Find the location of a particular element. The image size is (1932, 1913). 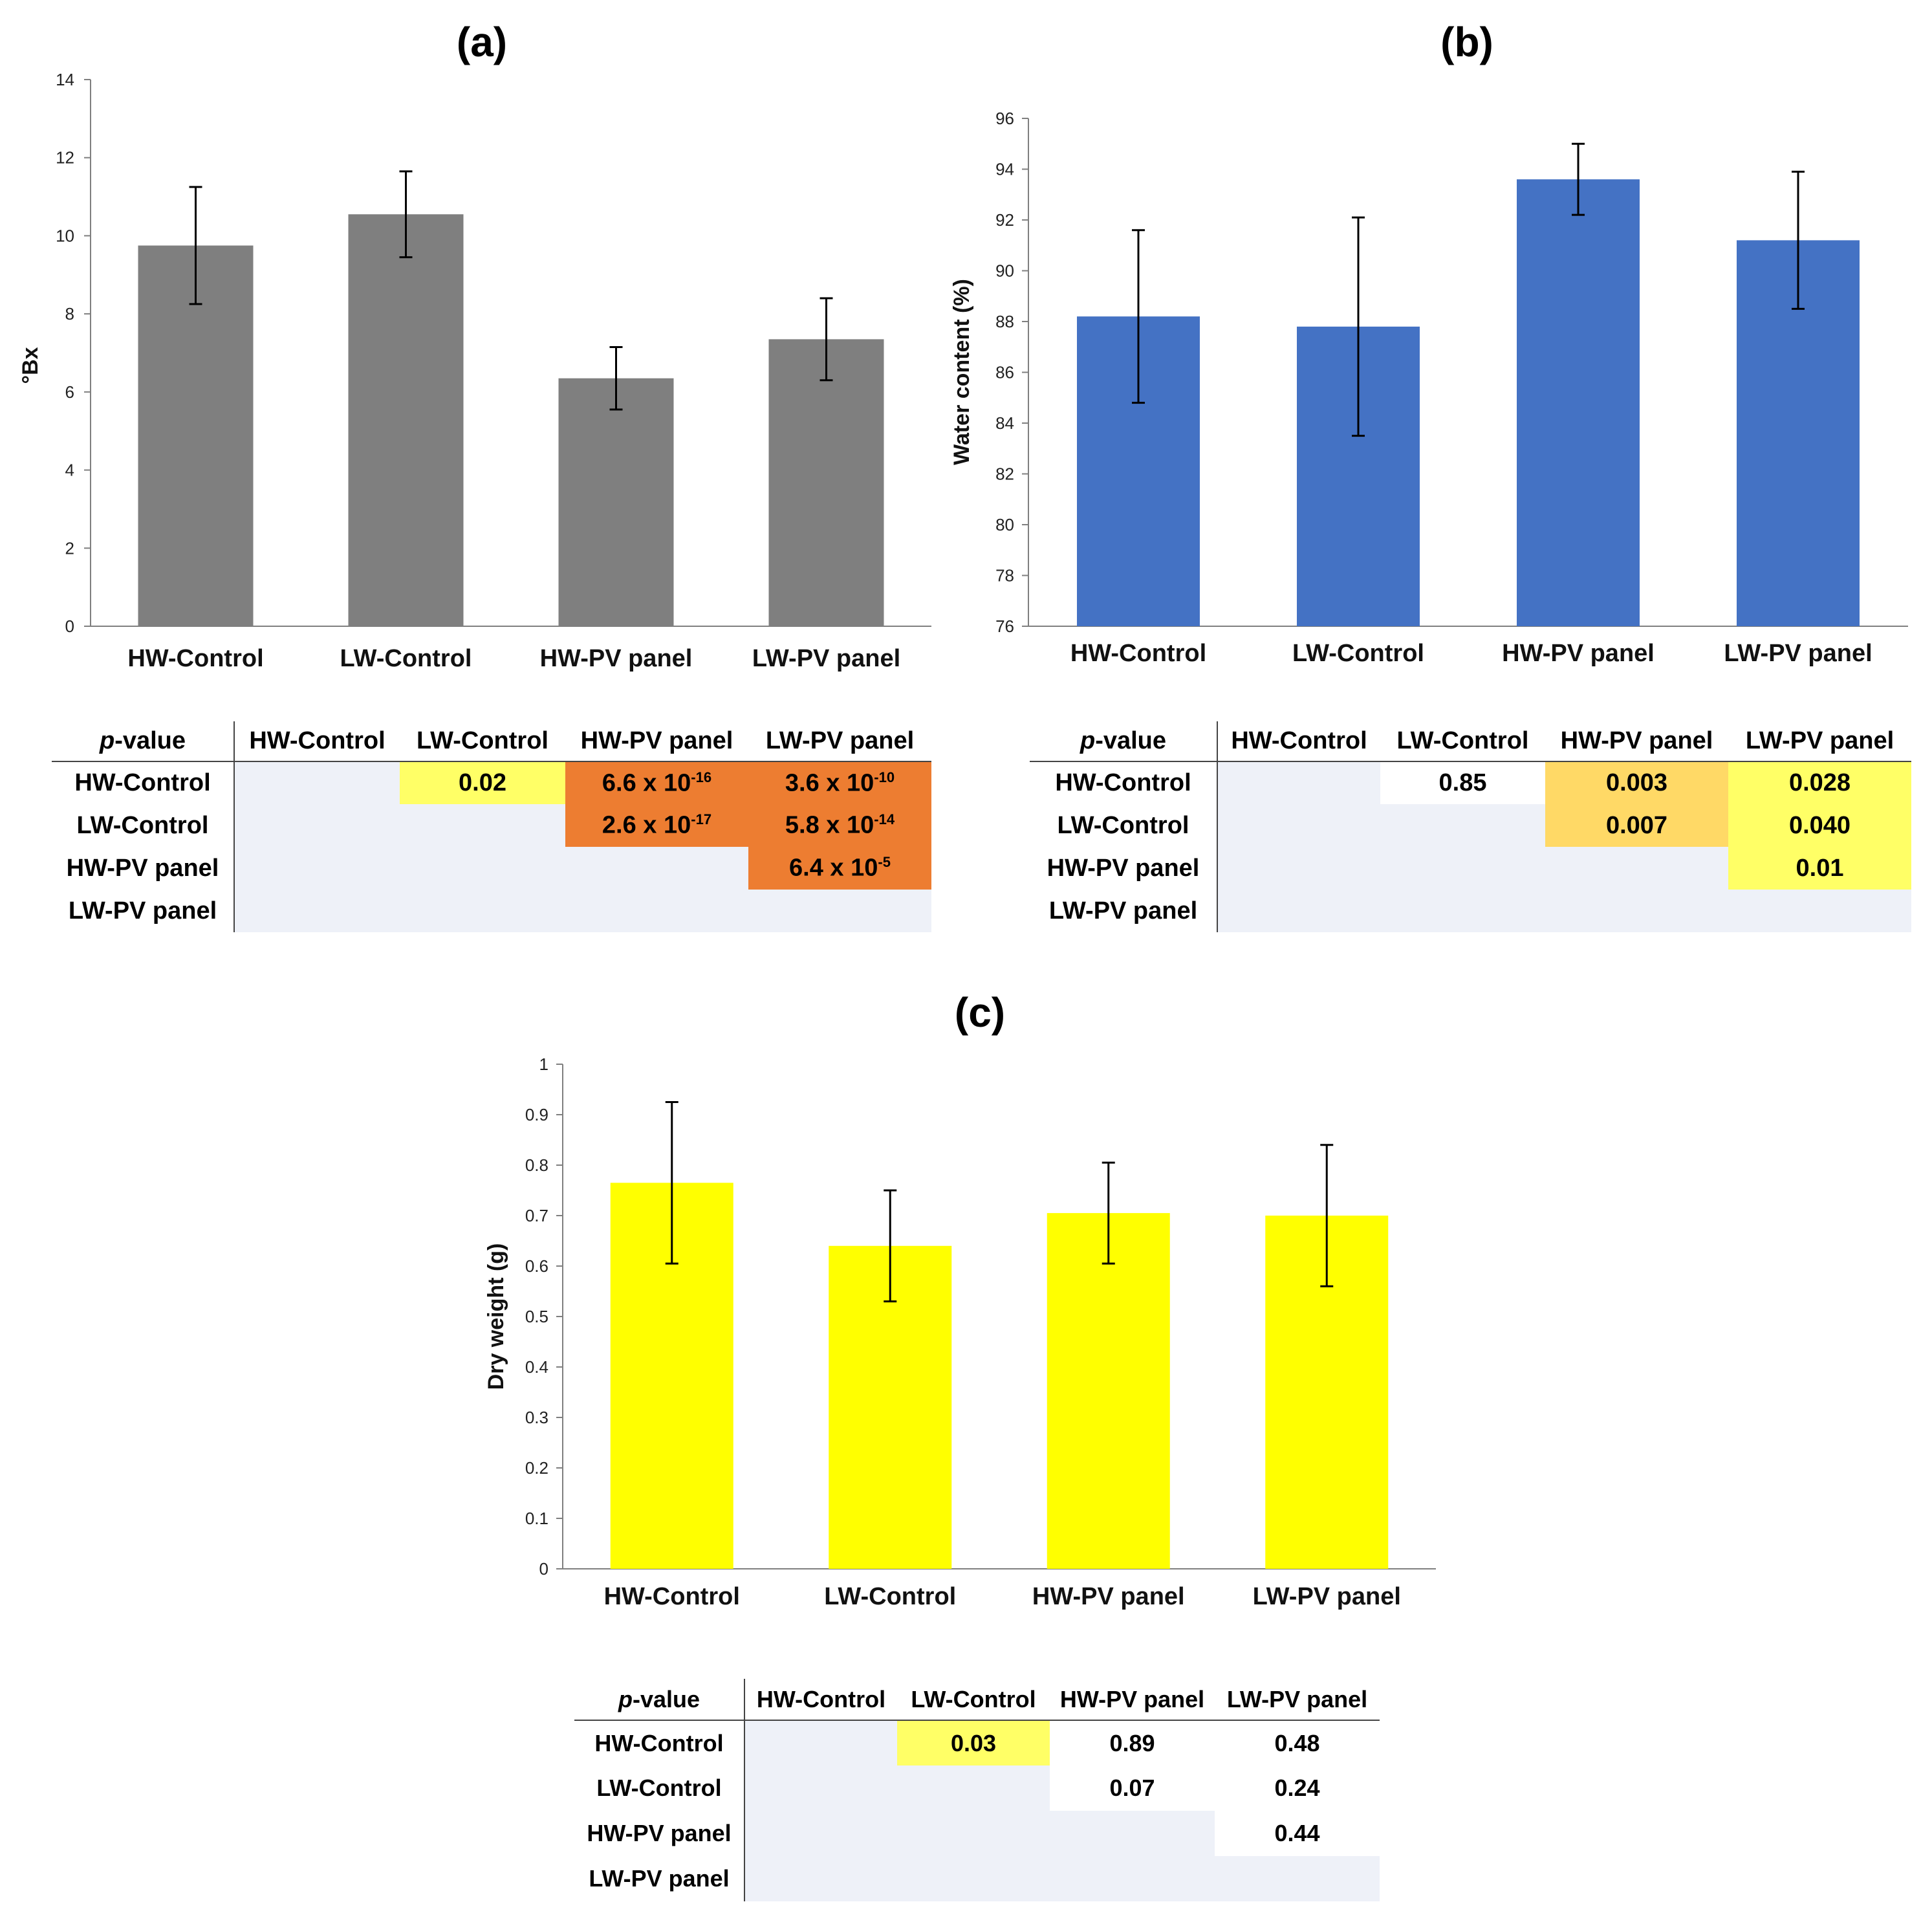

chart-b-y-tick-label: 88 is located at coordinates (1004, 321).